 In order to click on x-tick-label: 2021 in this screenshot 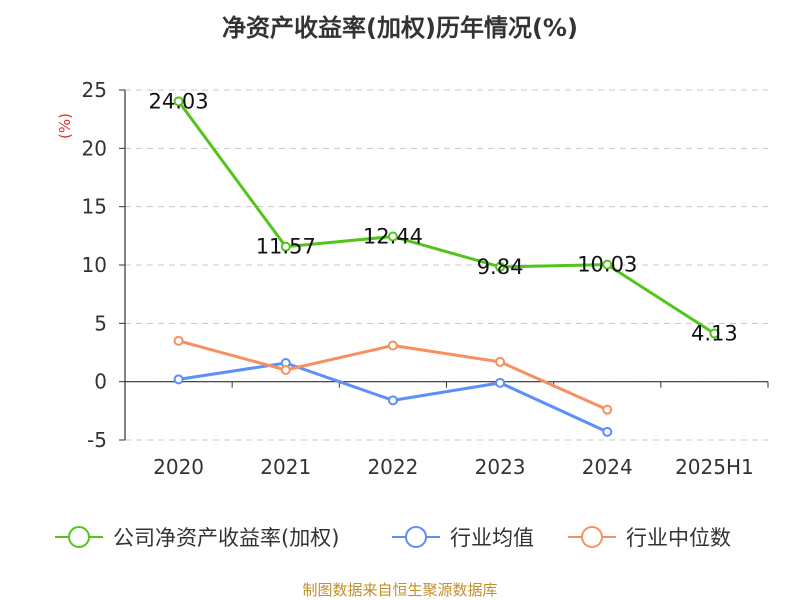, I will do `click(285, 467)`.